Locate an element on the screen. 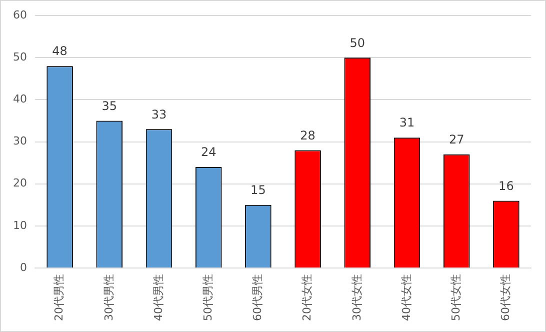  x-tick-label: 60代女性 is located at coordinates (505, 298).